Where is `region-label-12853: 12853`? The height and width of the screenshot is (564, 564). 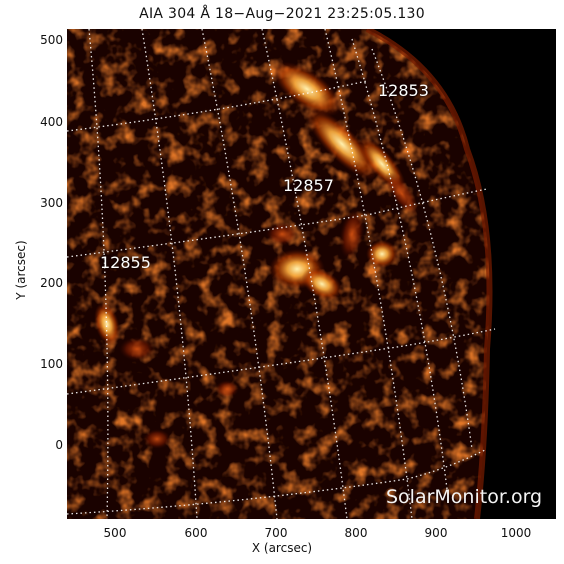 region-label-12853: 12853 is located at coordinates (403, 90).